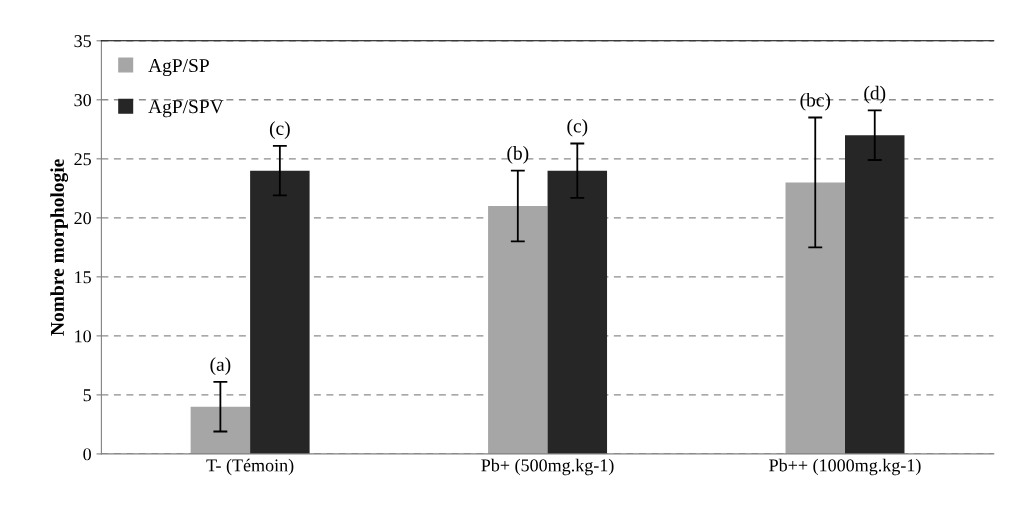  What do you see at coordinates (87, 454) in the screenshot?
I see `y-tick-label: 0` at bounding box center [87, 454].